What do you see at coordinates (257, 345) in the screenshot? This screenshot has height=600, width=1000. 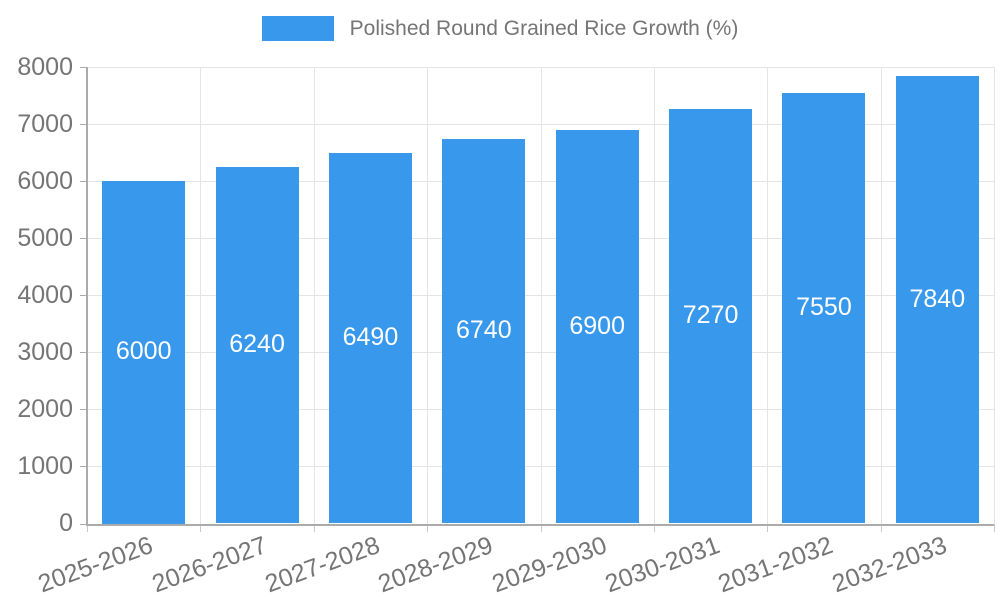 I see `bar-2026-2027` at bounding box center [257, 345].